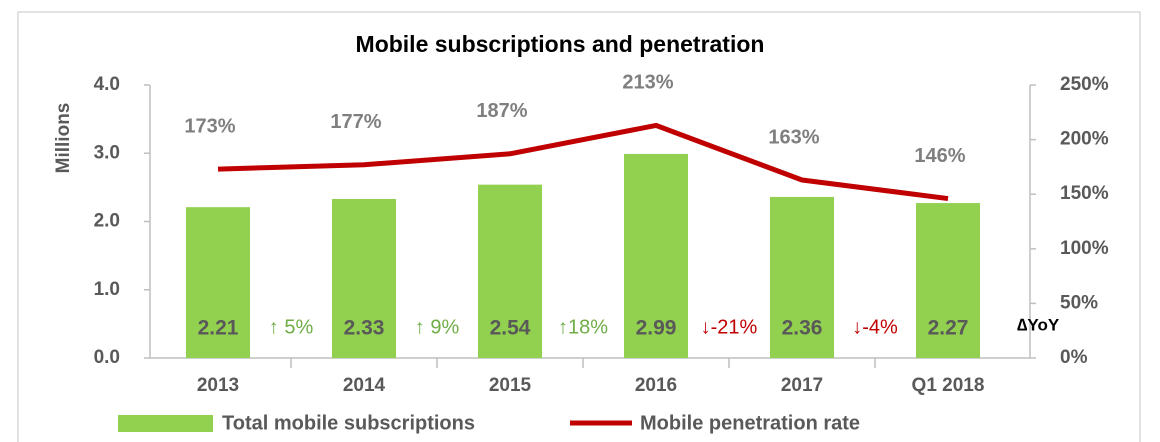  What do you see at coordinates (107, 84) in the screenshot?
I see `y-tick-label: 4.0` at bounding box center [107, 84].